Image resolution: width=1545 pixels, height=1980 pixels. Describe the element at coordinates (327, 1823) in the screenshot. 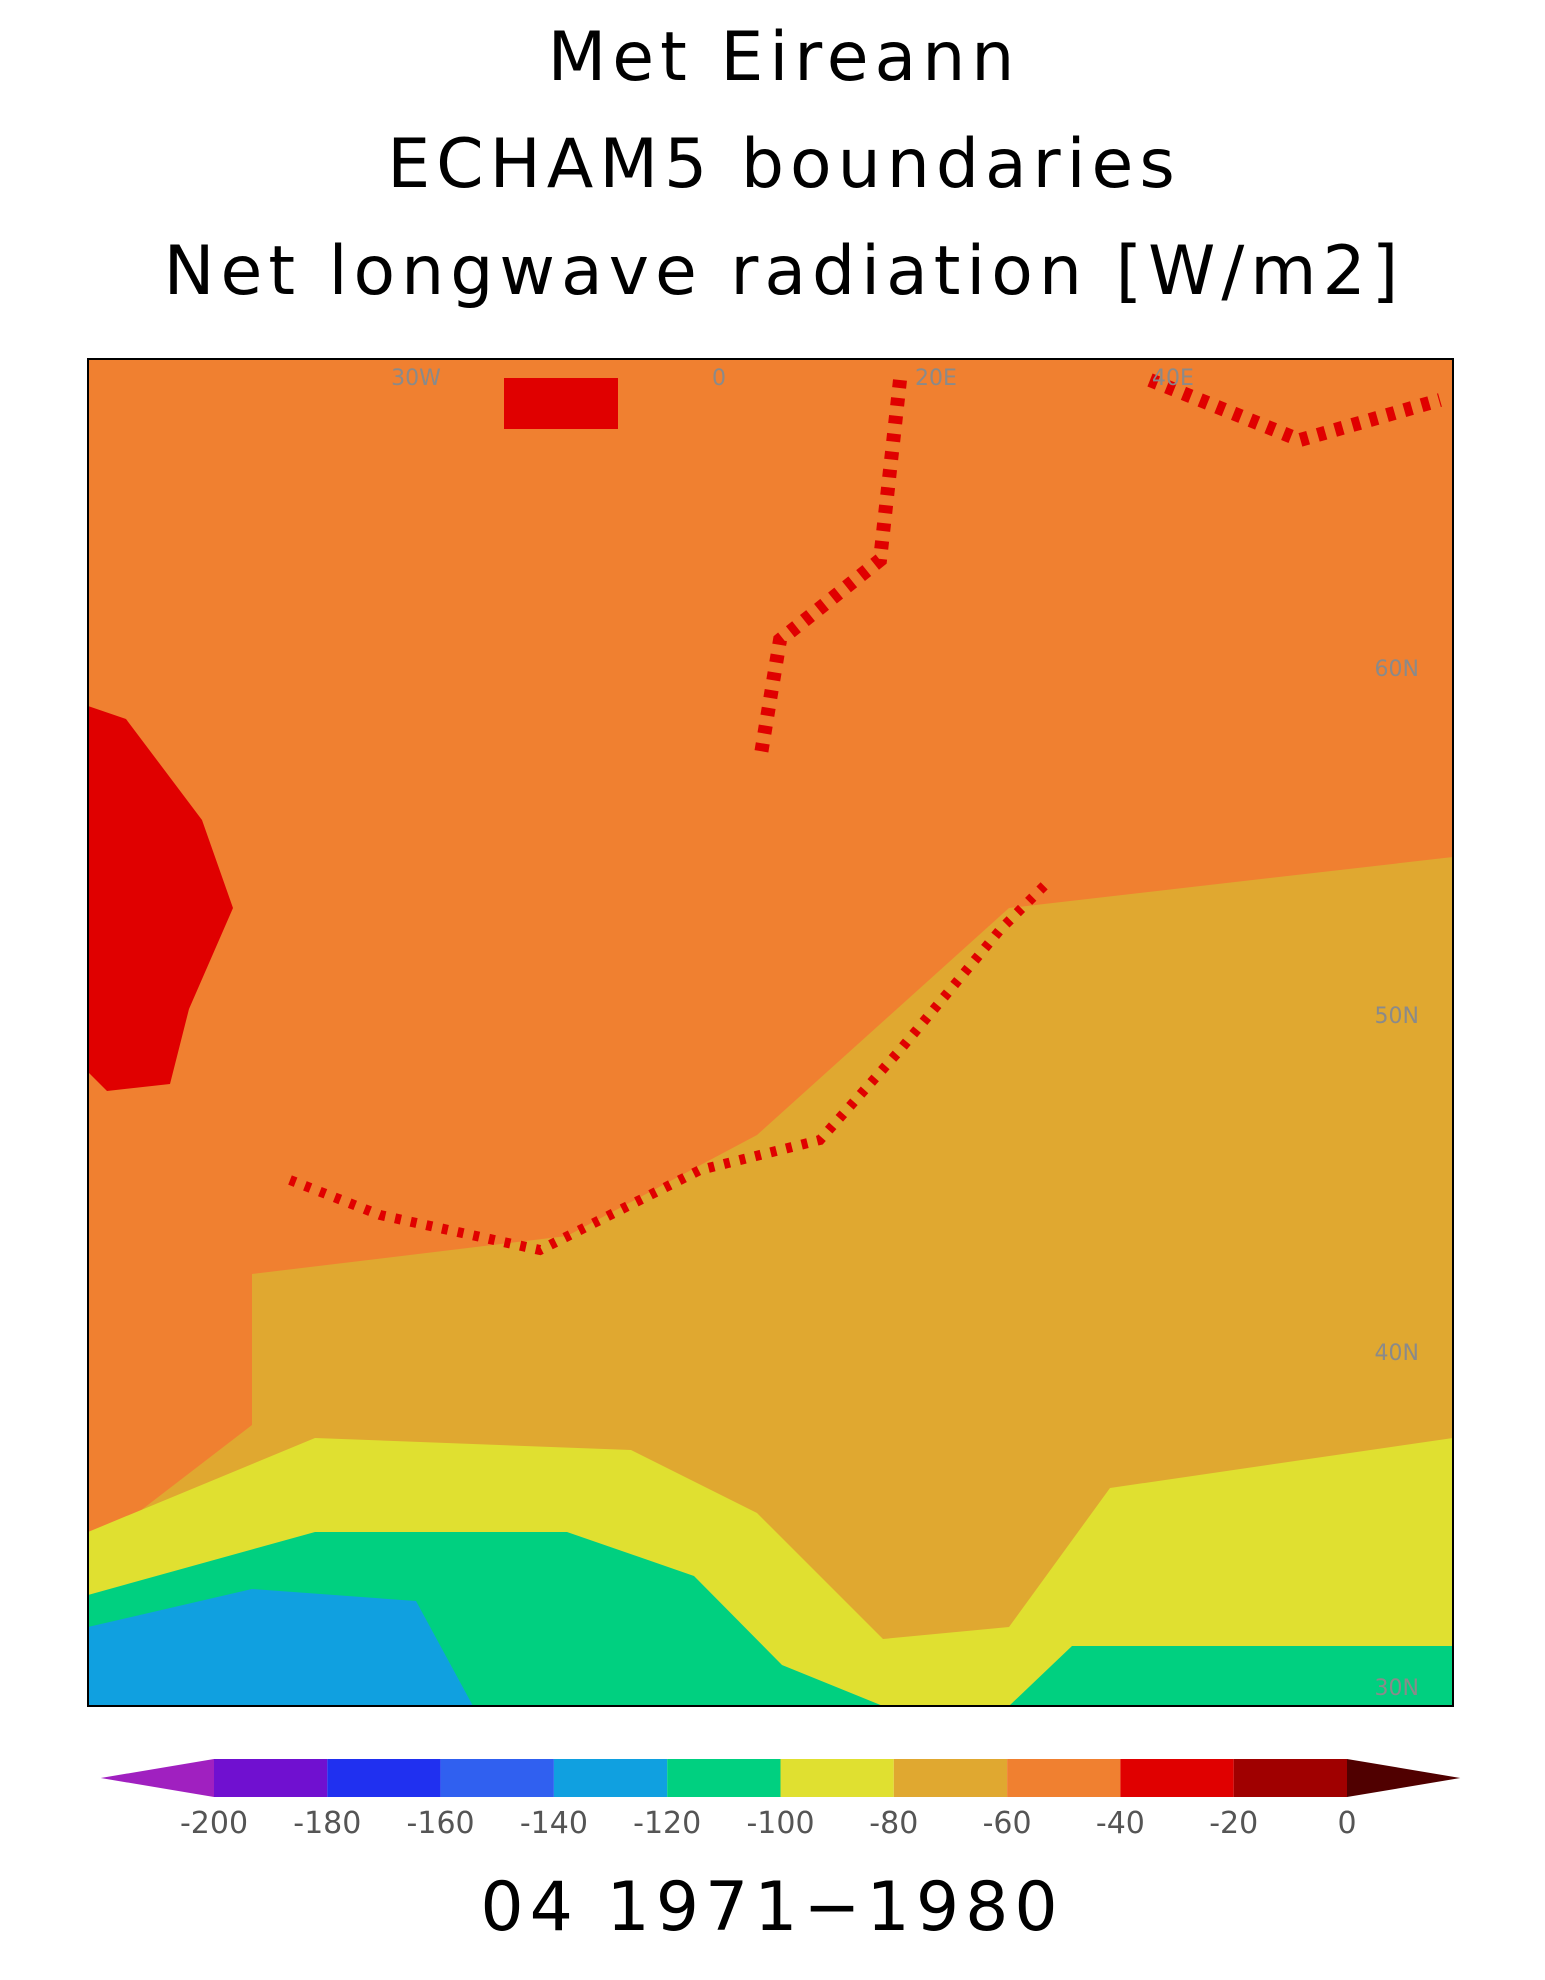

I see `colorbar-tick-label: -180` at that location.